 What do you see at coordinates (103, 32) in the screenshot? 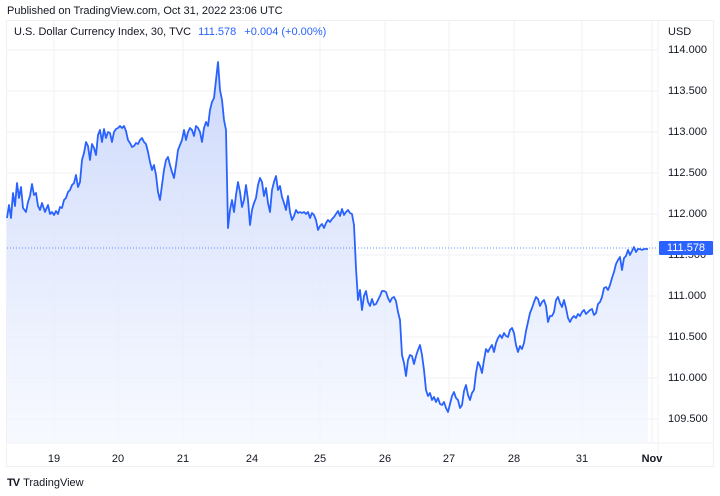
I see `symbol-title: U.S. Dollar Currency Index, 30, TVC` at bounding box center [103, 32].